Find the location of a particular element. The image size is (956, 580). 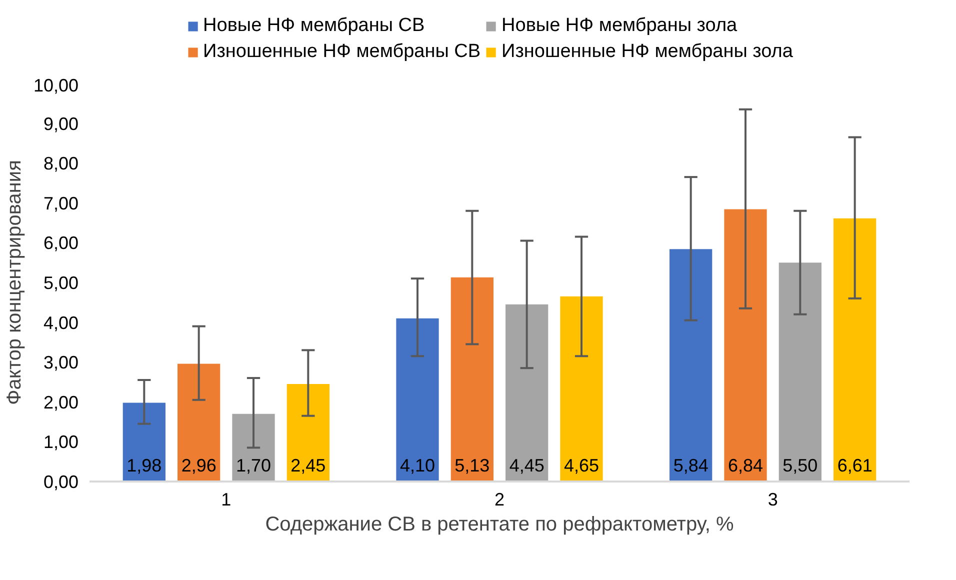

data-label: 4,65 is located at coordinates (582, 466).